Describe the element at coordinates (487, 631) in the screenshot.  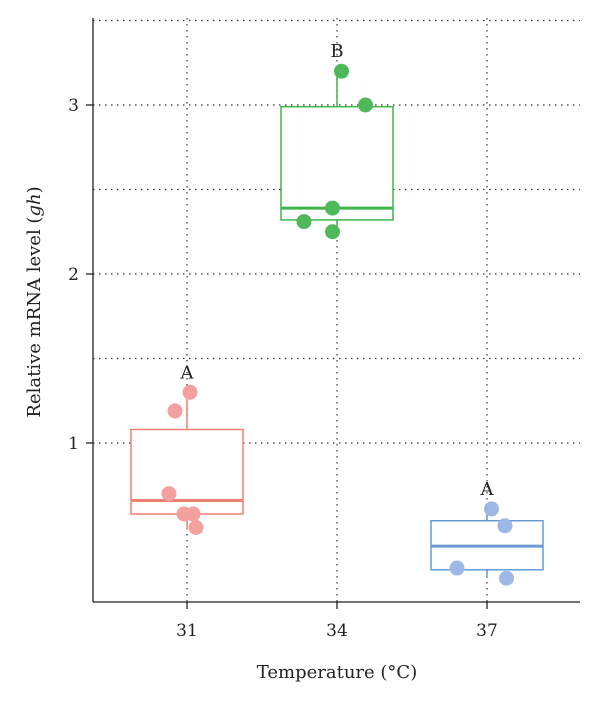
I see `x-tick-label: 37` at that location.